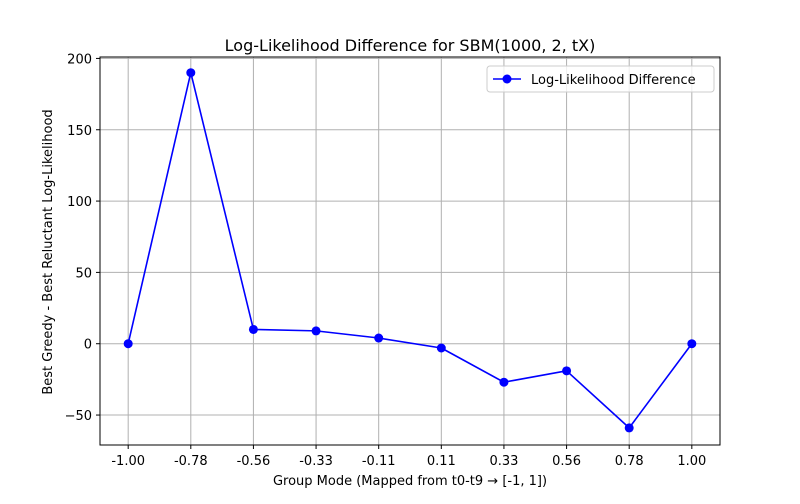 The image size is (800, 504). What do you see at coordinates (629, 461) in the screenshot?
I see `x-tick-label: 0.78` at bounding box center [629, 461].